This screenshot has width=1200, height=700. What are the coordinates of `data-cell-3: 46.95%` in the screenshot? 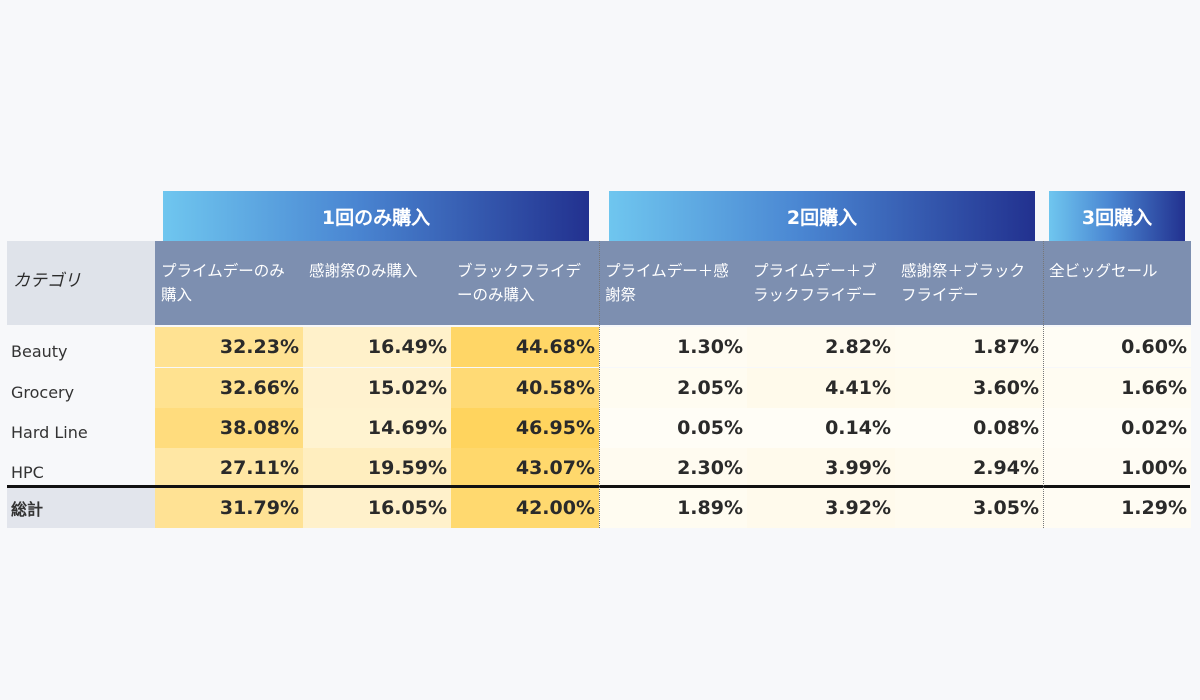 It's located at (525, 428).